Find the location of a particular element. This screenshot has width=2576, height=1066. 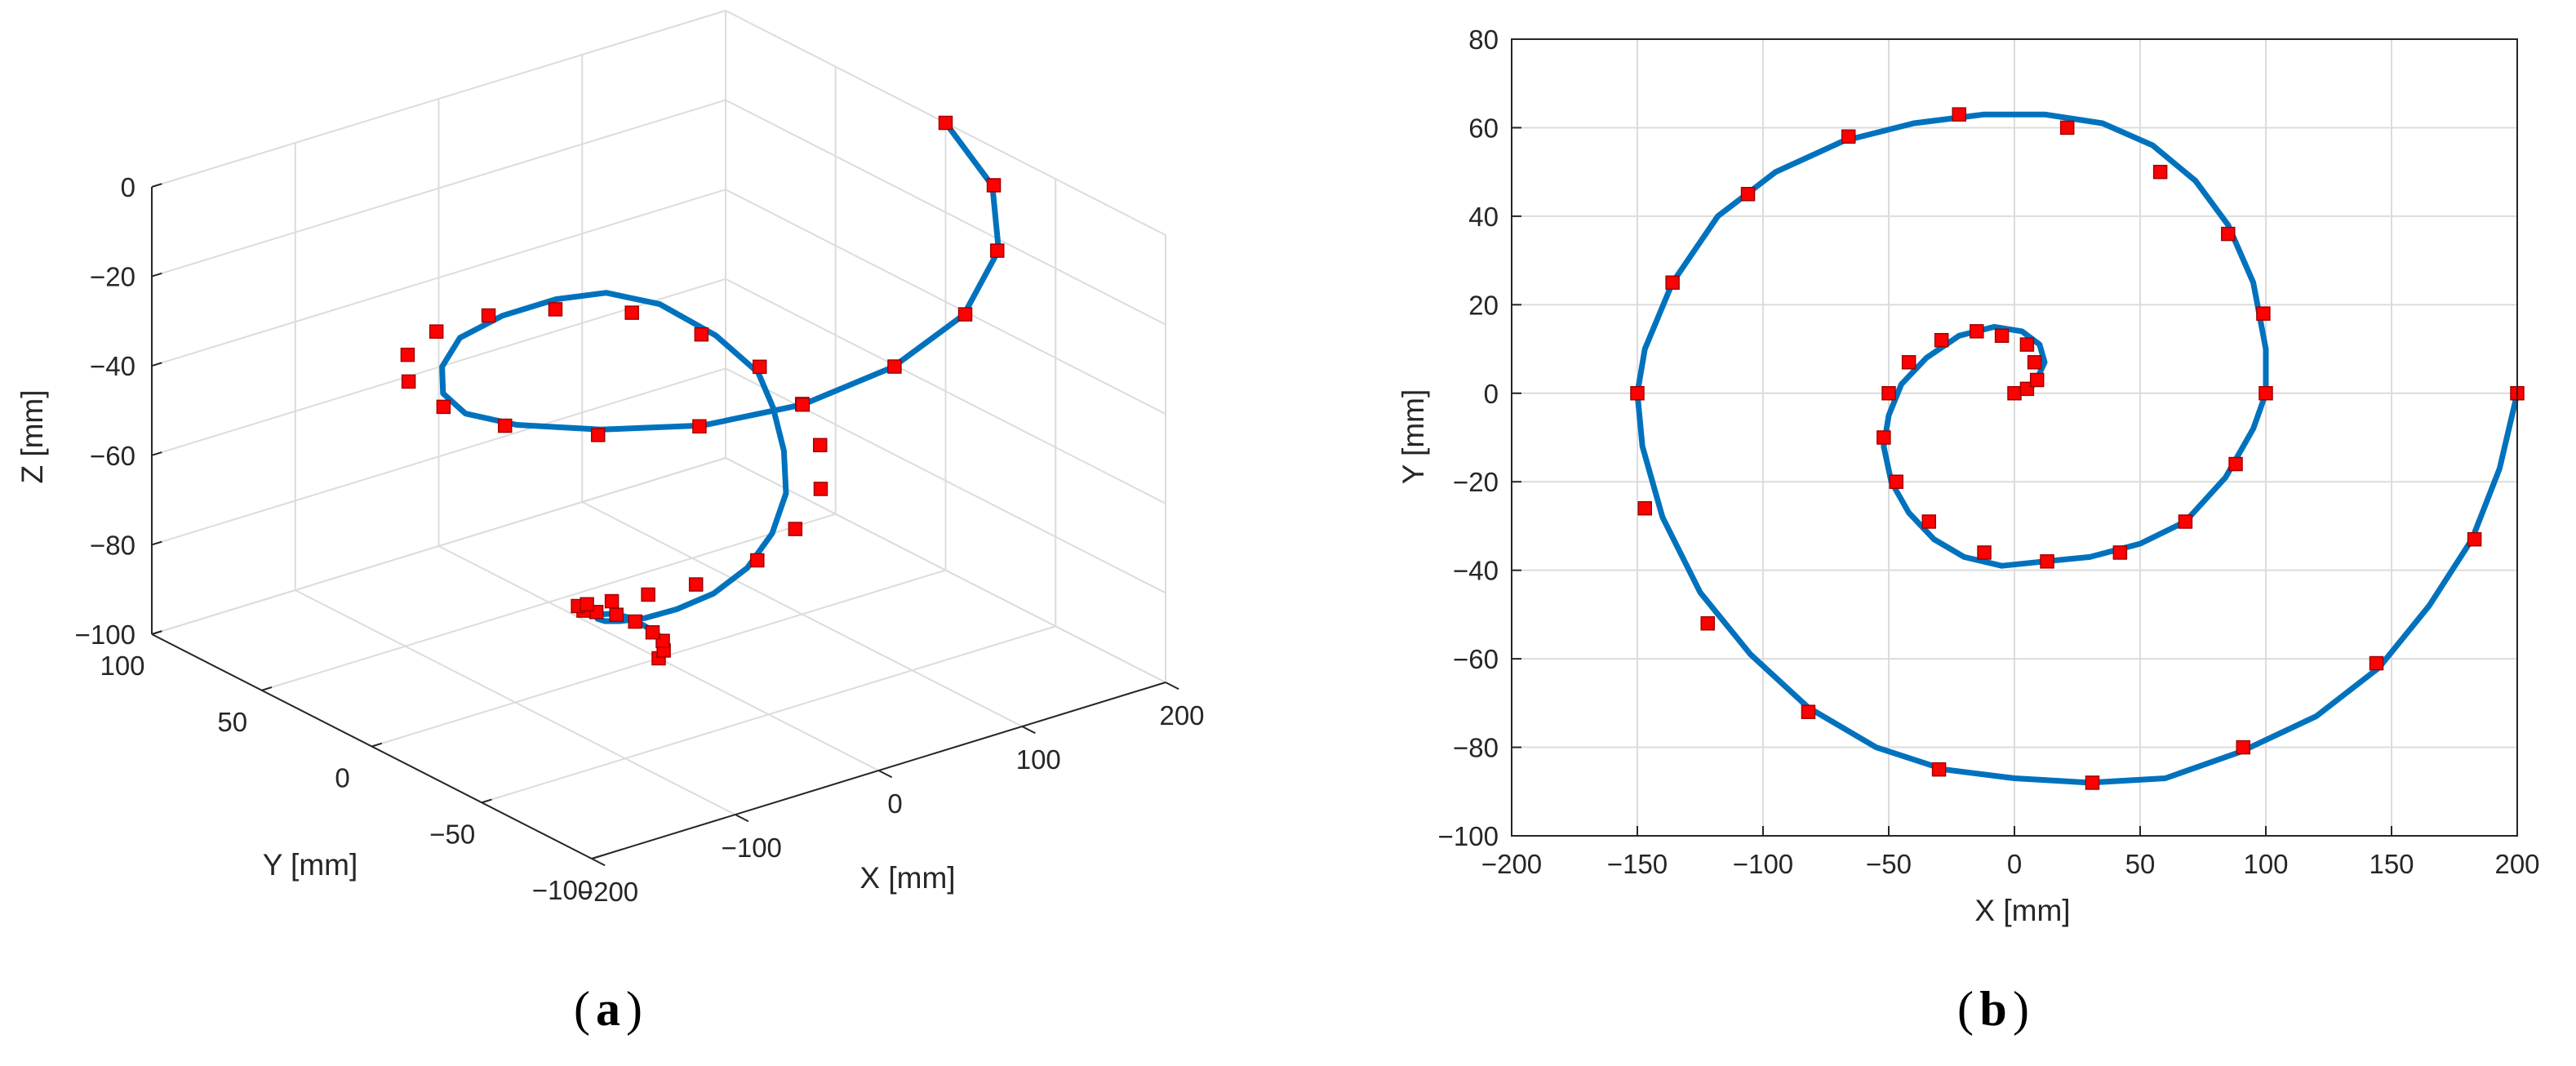

panel-b-xtick-label: −150 is located at coordinates (1637, 864).